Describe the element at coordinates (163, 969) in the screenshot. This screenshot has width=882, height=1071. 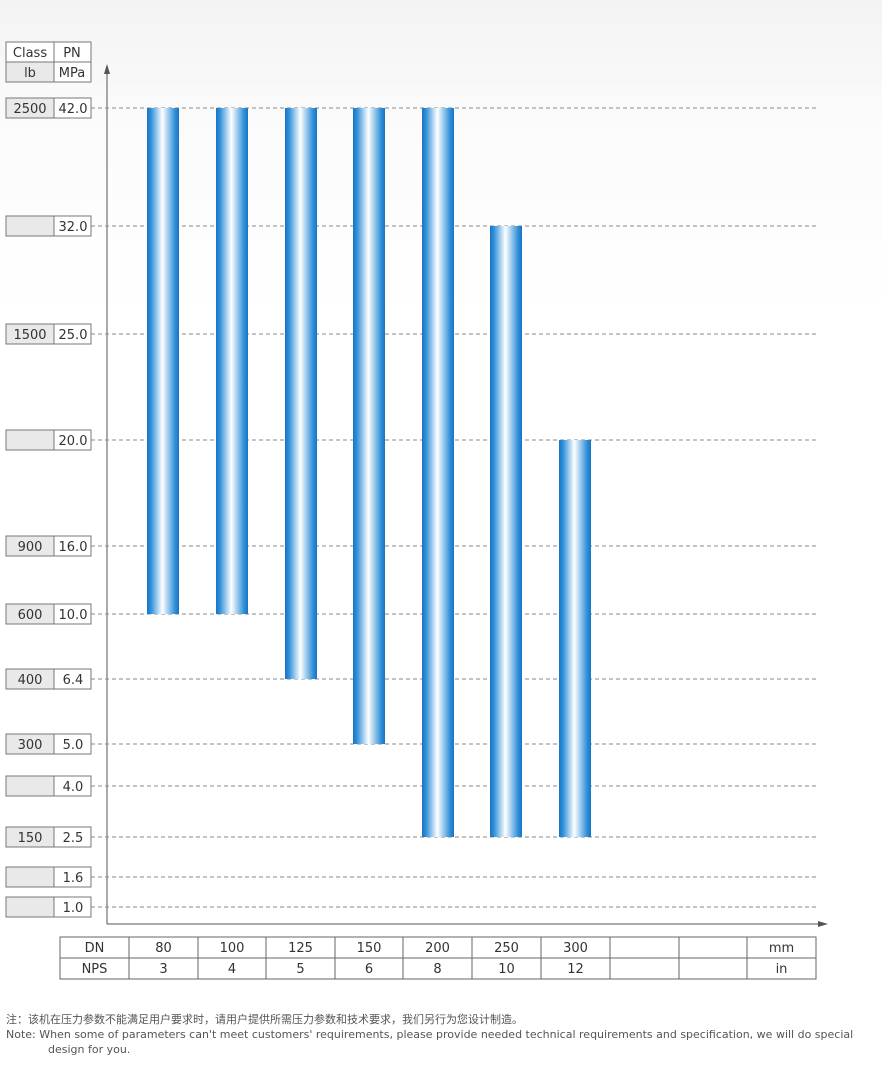
I see `nps-tick-label: 3` at that location.